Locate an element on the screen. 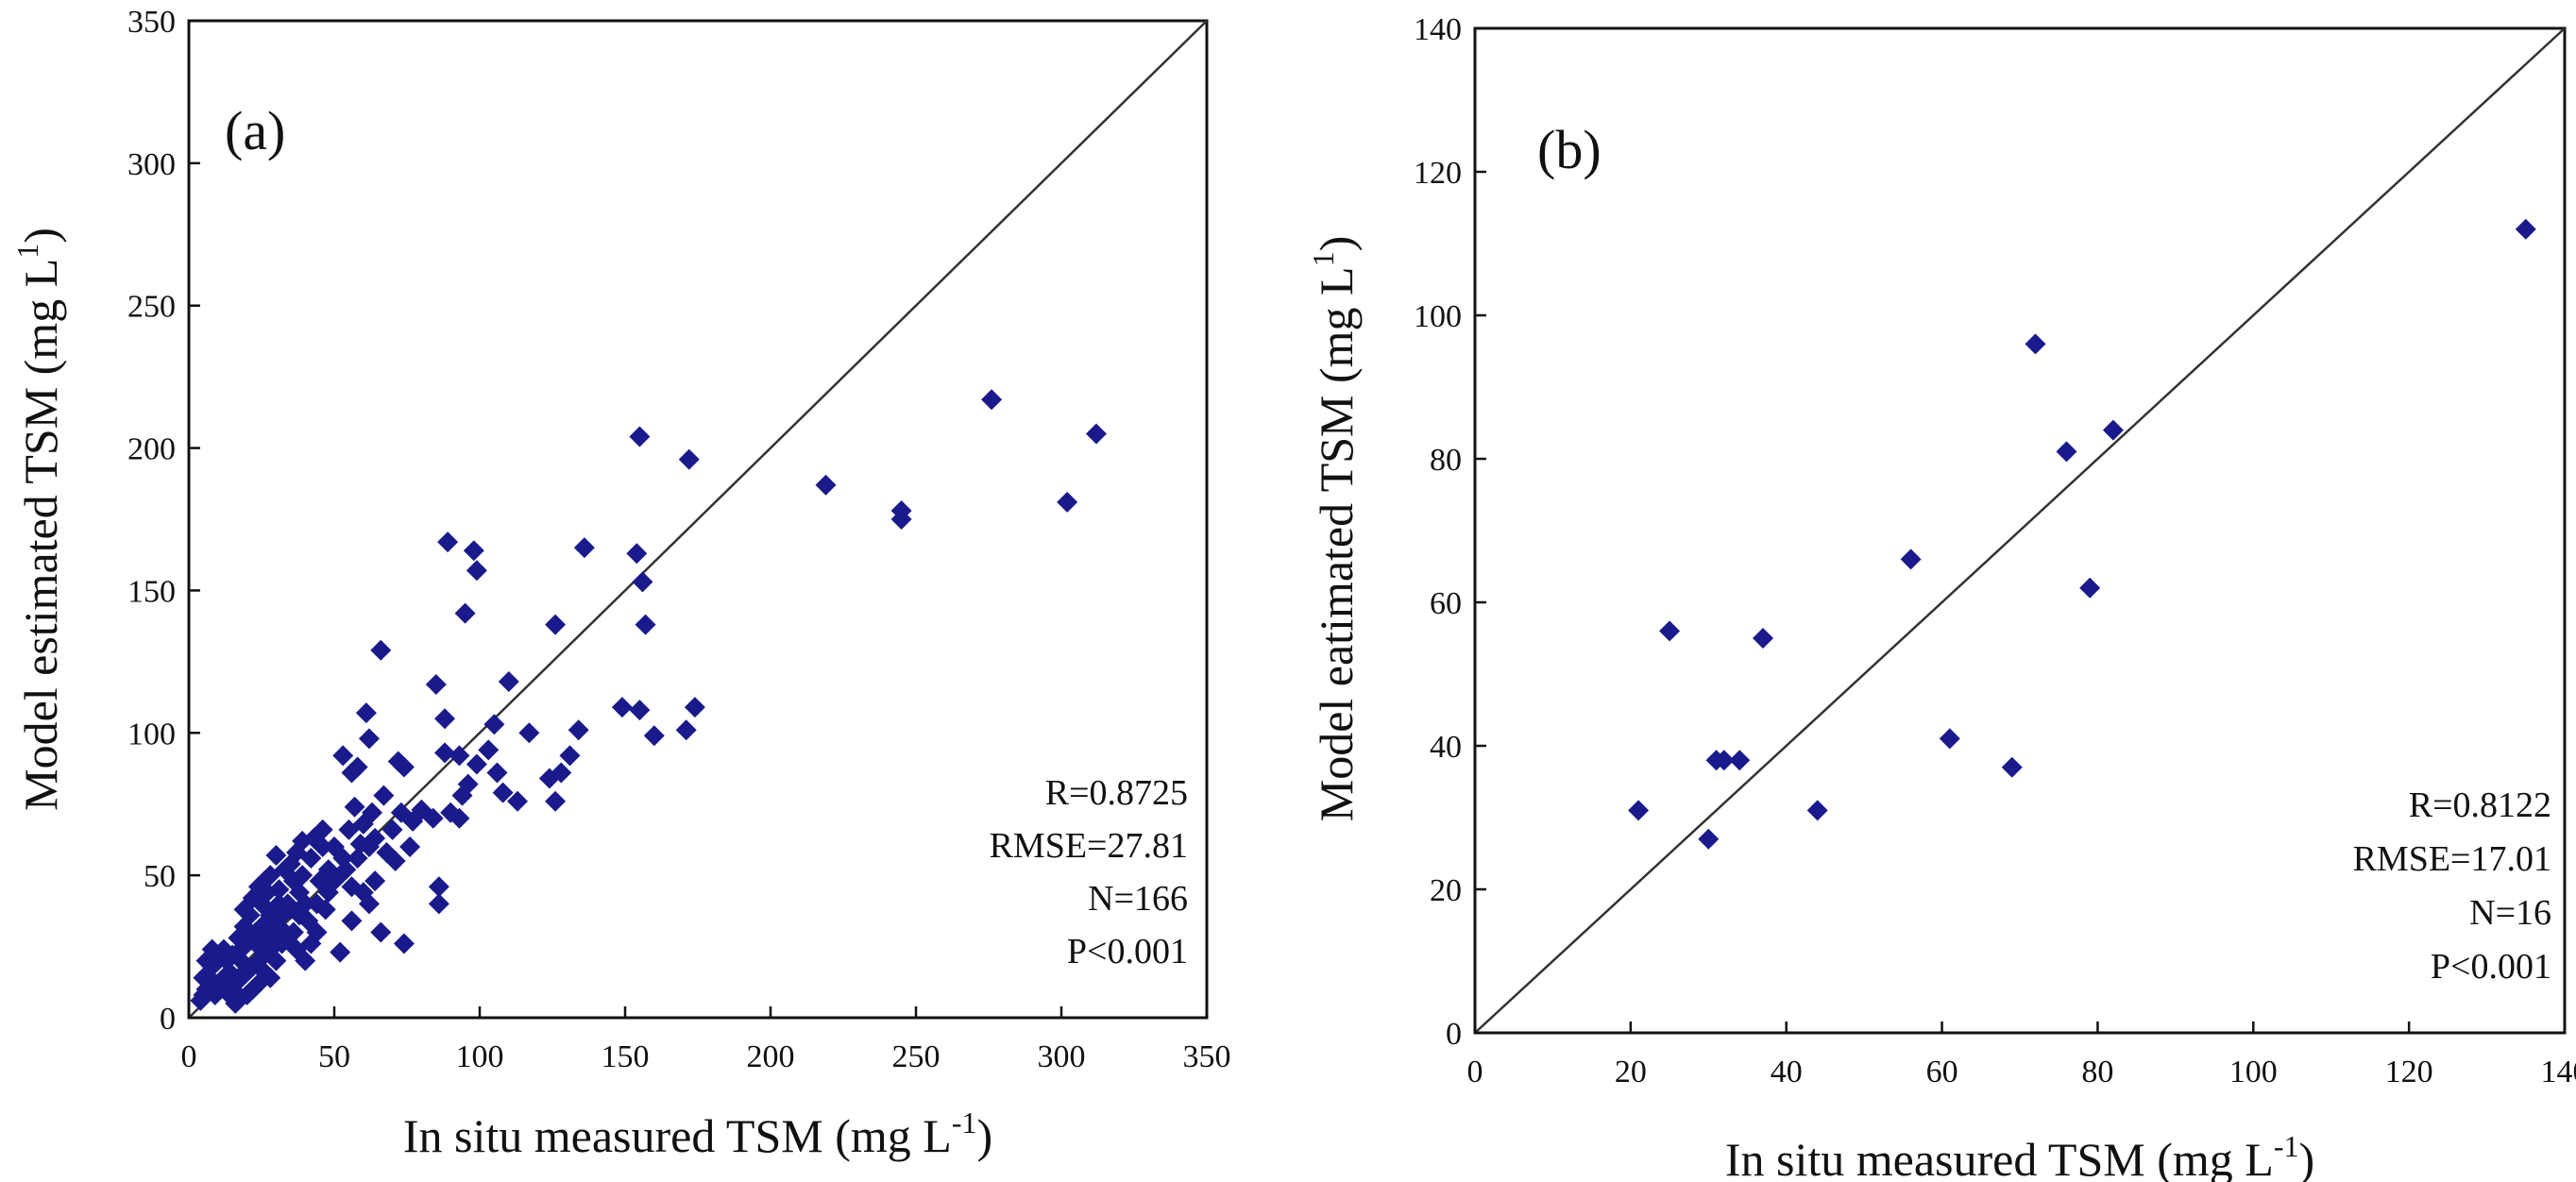  x-tick-label: 300 is located at coordinates (1062, 1056).